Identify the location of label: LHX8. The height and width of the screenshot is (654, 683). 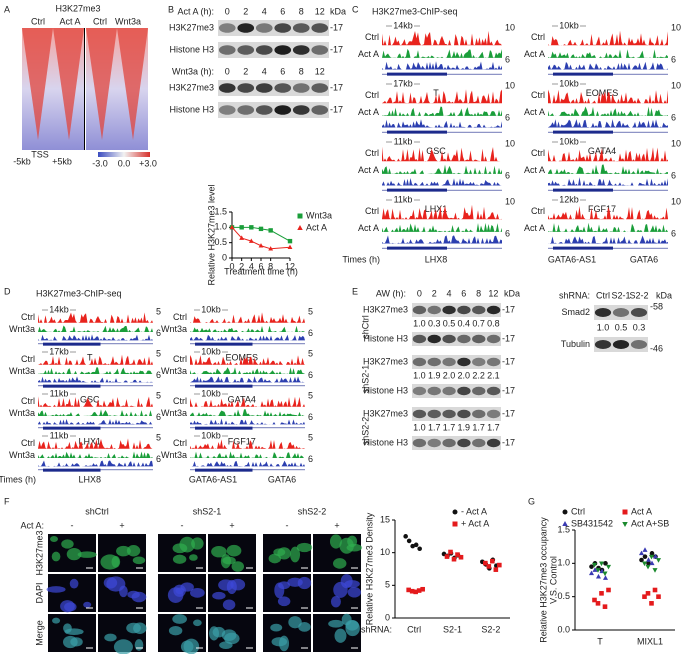
(89, 479).